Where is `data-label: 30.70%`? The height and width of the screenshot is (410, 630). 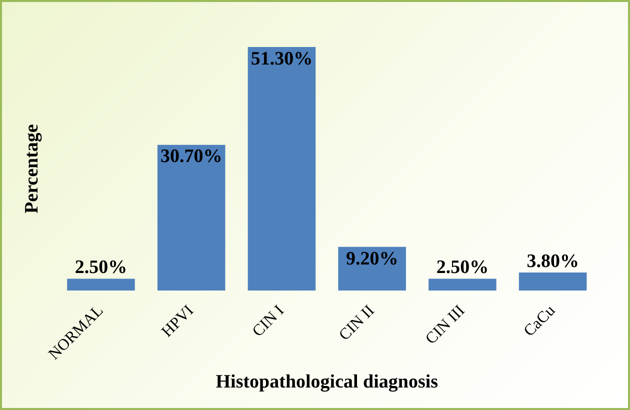
data-label: 30.70% is located at coordinates (191, 157).